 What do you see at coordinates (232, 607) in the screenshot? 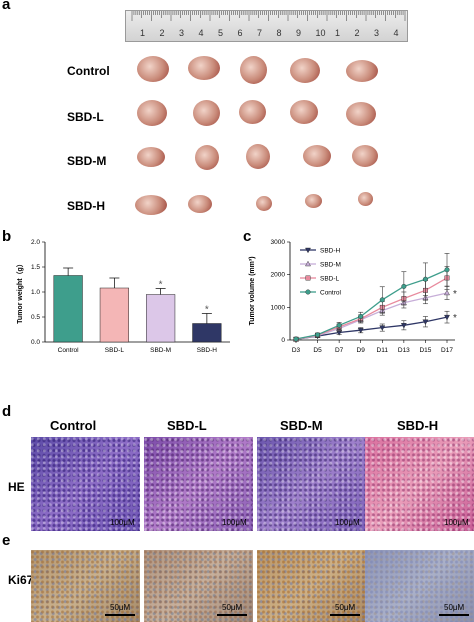
I see `ki67-scale-label-2: 50μM` at bounding box center [232, 607].